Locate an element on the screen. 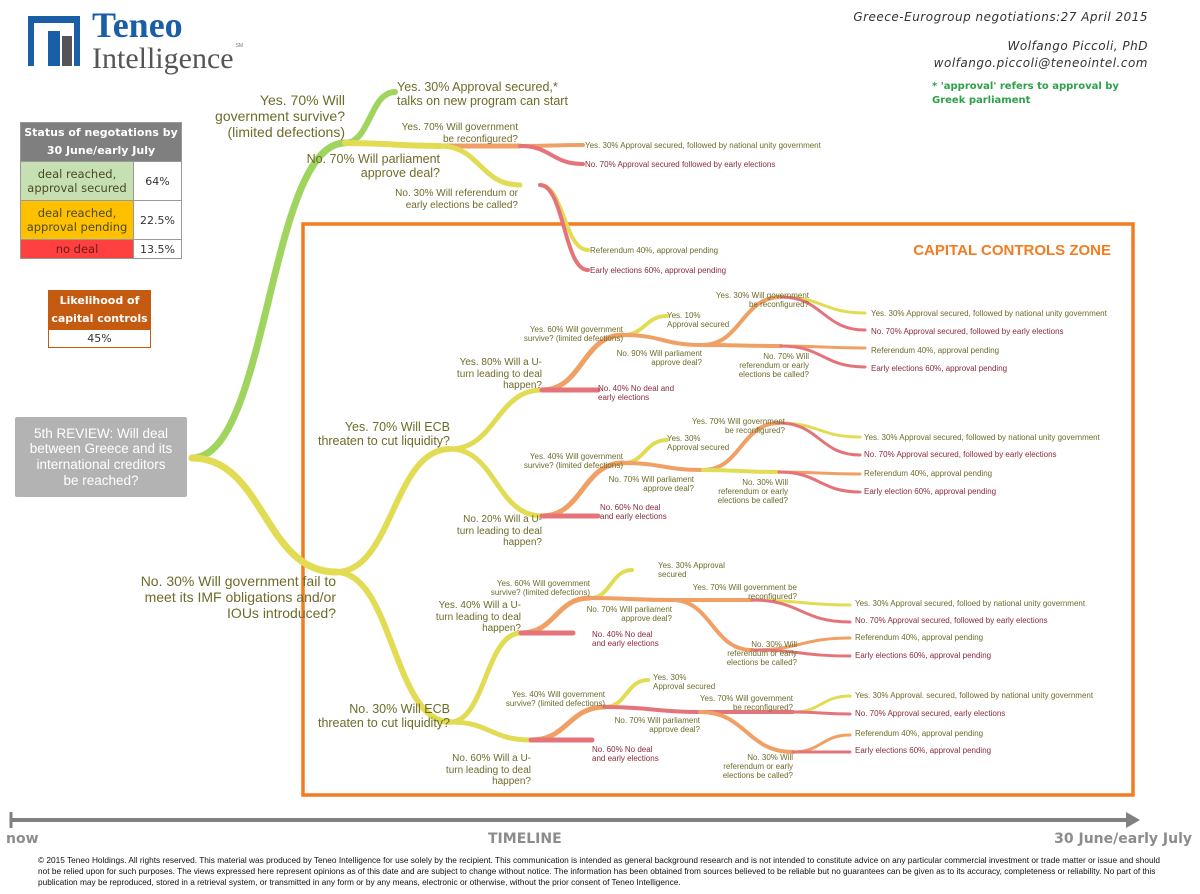  outcome-label: Early election 60%, approval pending is located at coordinates (930, 491).